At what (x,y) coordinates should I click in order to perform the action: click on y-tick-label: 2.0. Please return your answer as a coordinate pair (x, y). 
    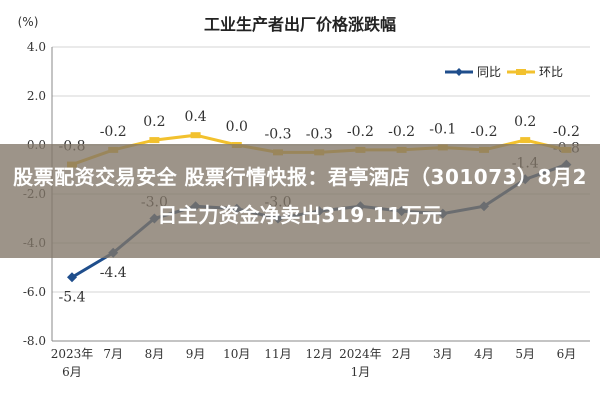
    Looking at the image, I should click on (36, 96).